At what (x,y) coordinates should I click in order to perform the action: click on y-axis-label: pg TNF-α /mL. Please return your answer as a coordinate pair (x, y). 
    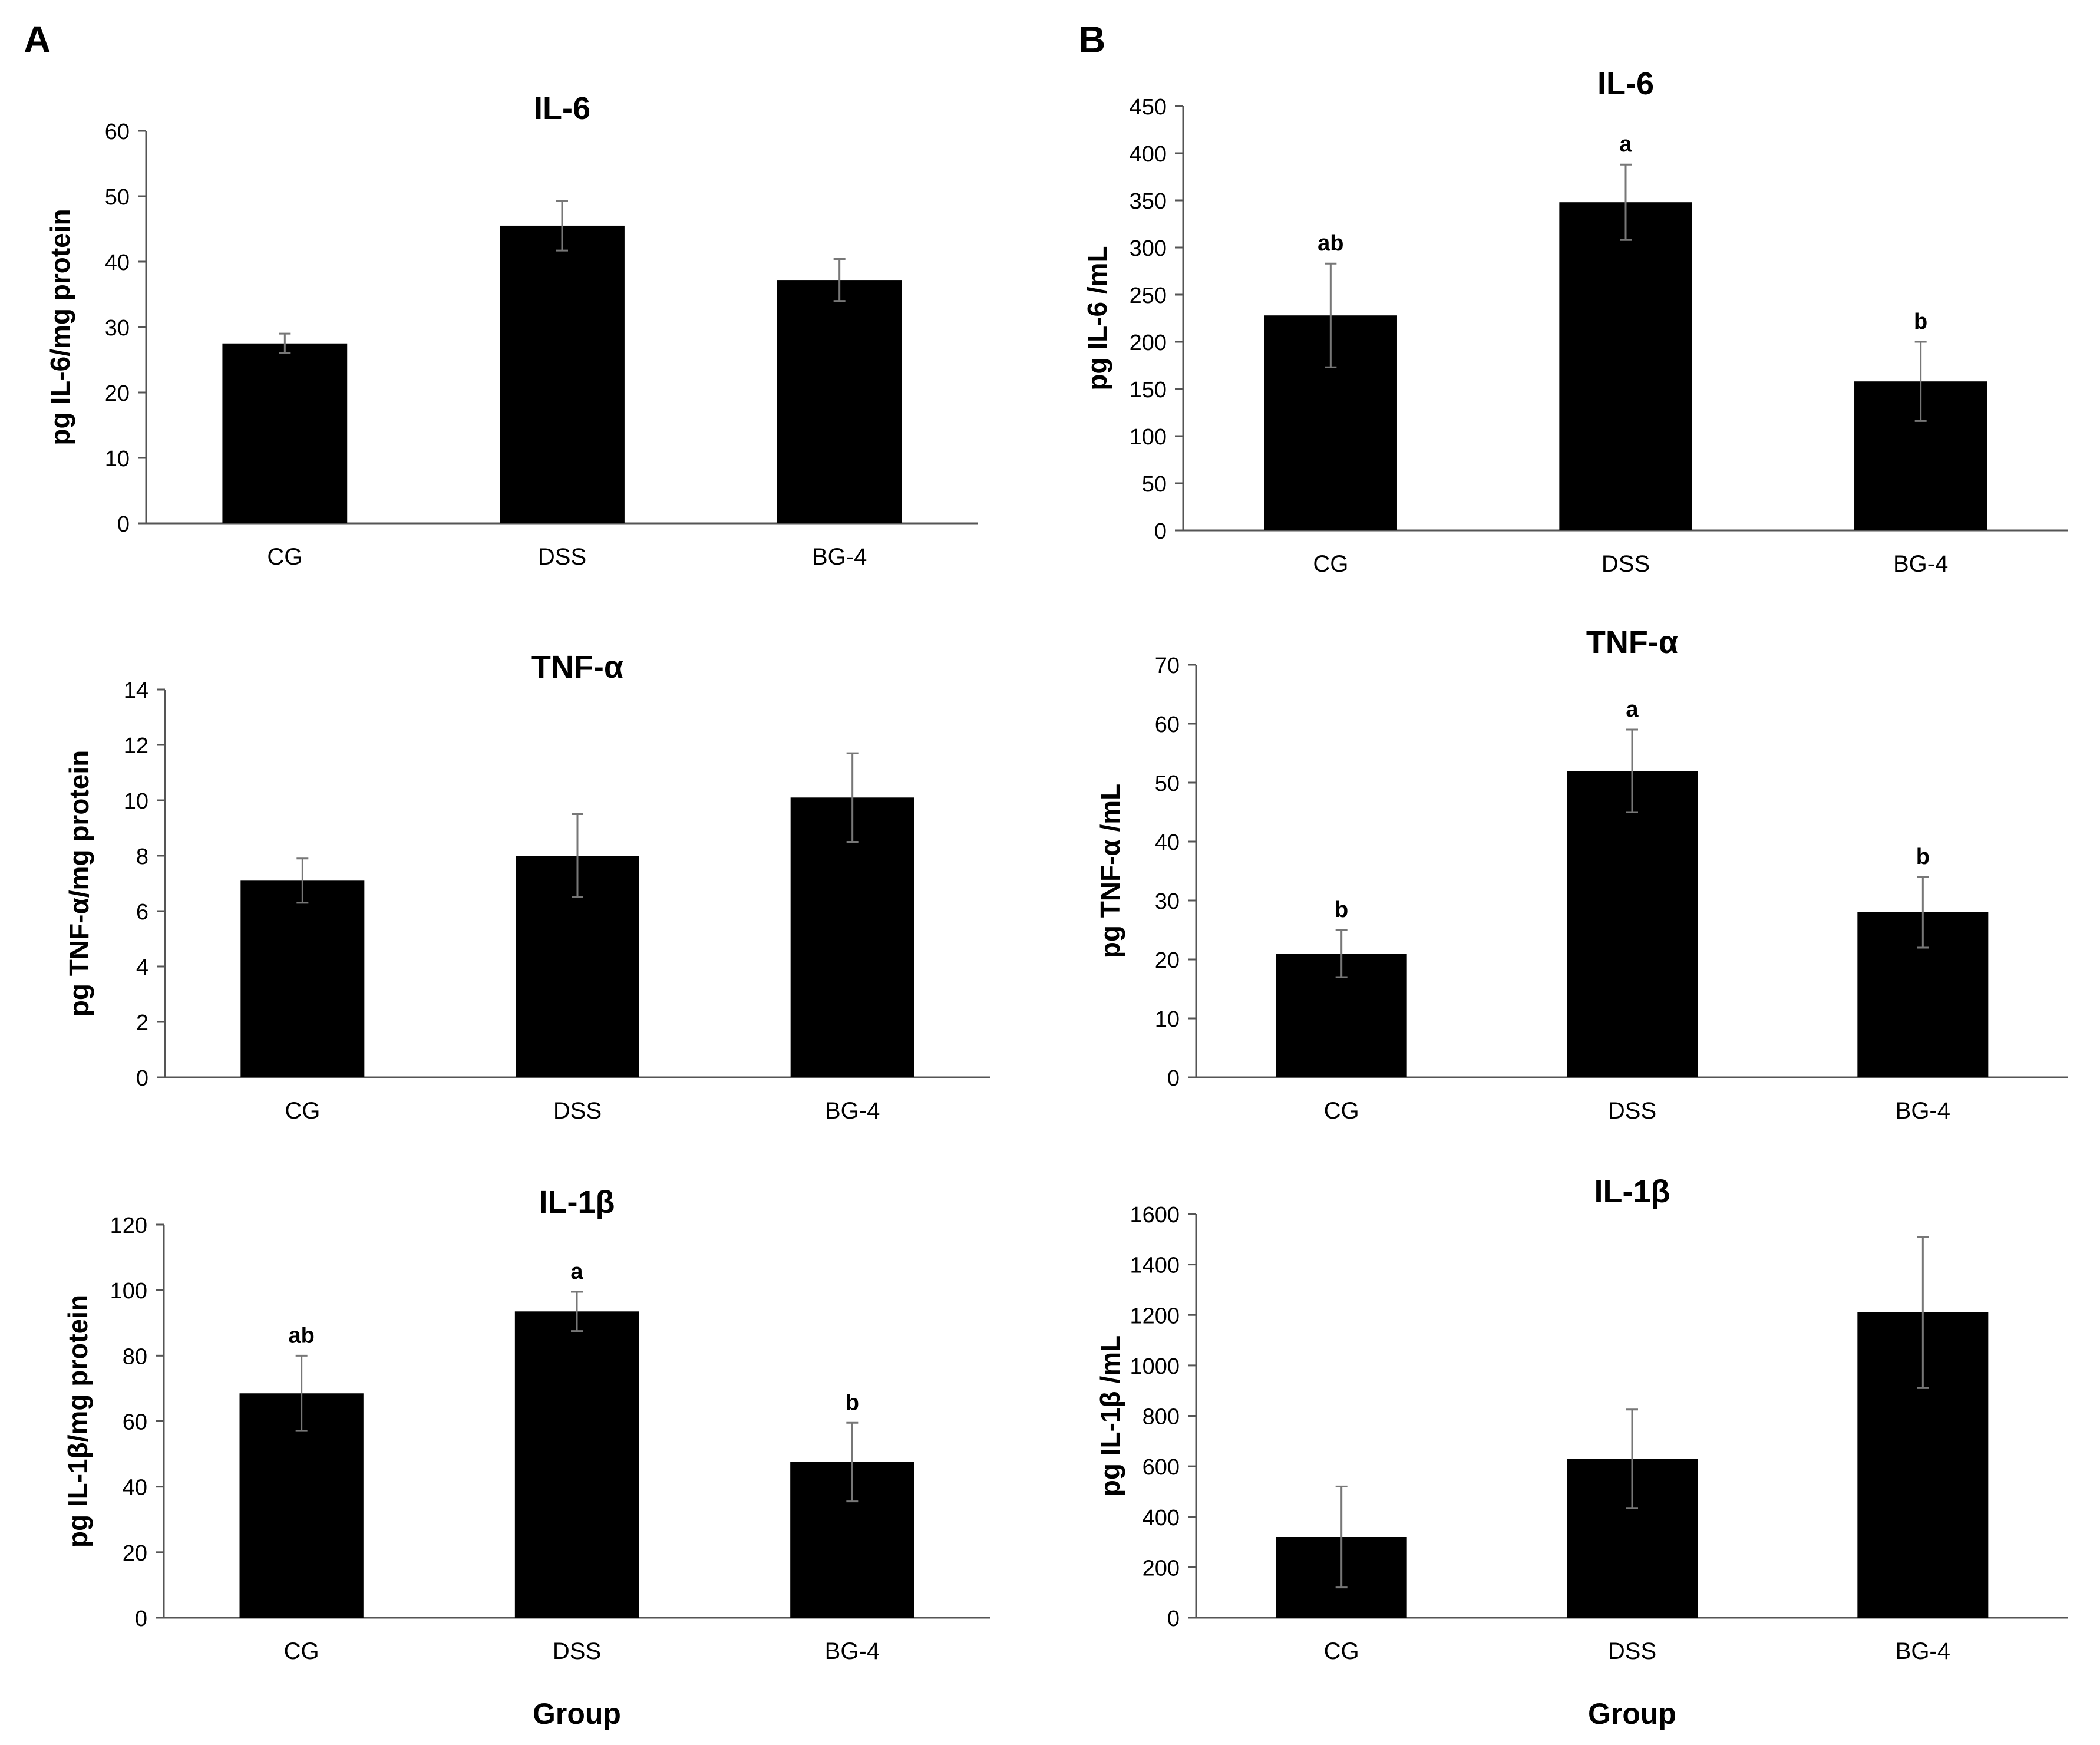
    Looking at the image, I should click on (1110, 871).